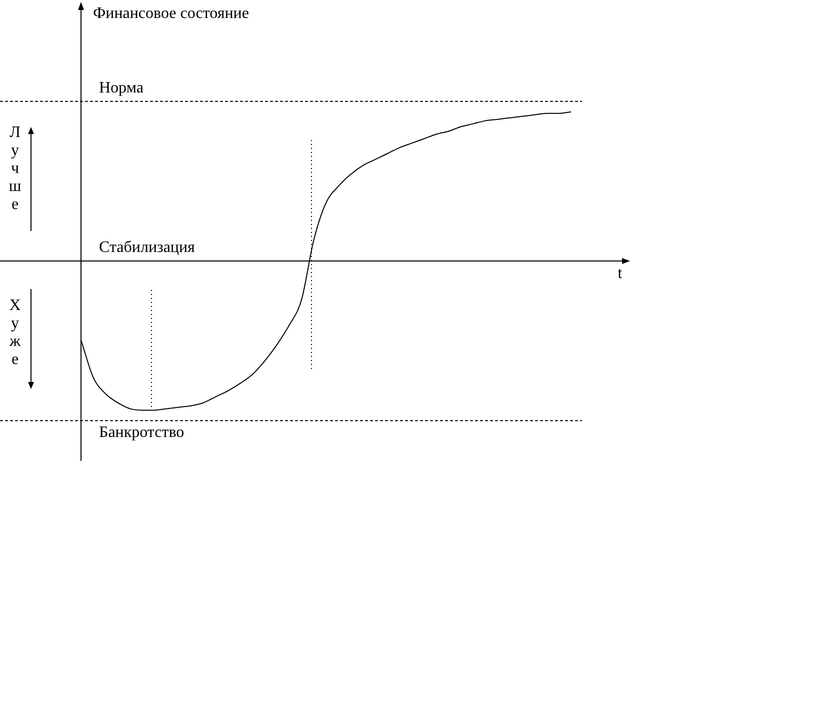 Image resolution: width=831 pixels, height=710 pixels. I want to click on ref-line-label: Стабилизация, so click(147, 247).